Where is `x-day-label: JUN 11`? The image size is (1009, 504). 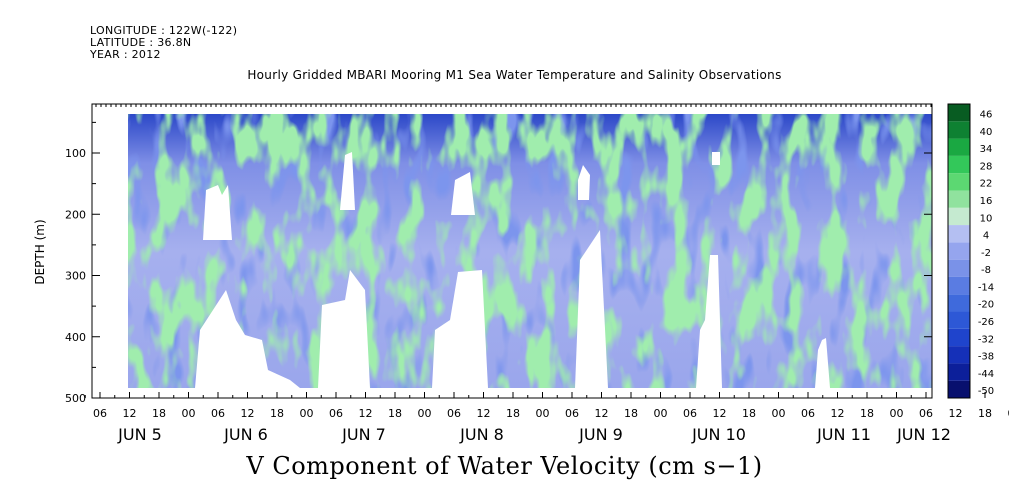
x-day-label: JUN 11 is located at coordinates (843, 434).